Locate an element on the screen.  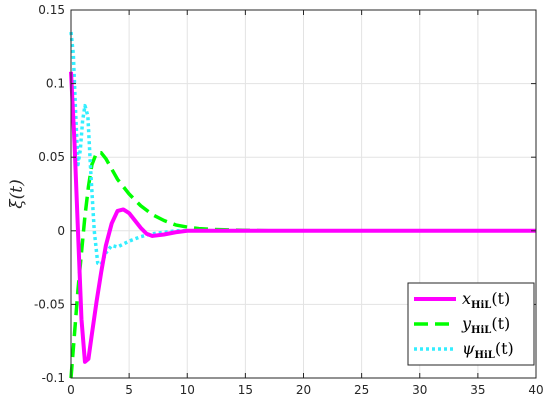
legend-entry-0: xHiL(t) is located at coordinates (486, 300).